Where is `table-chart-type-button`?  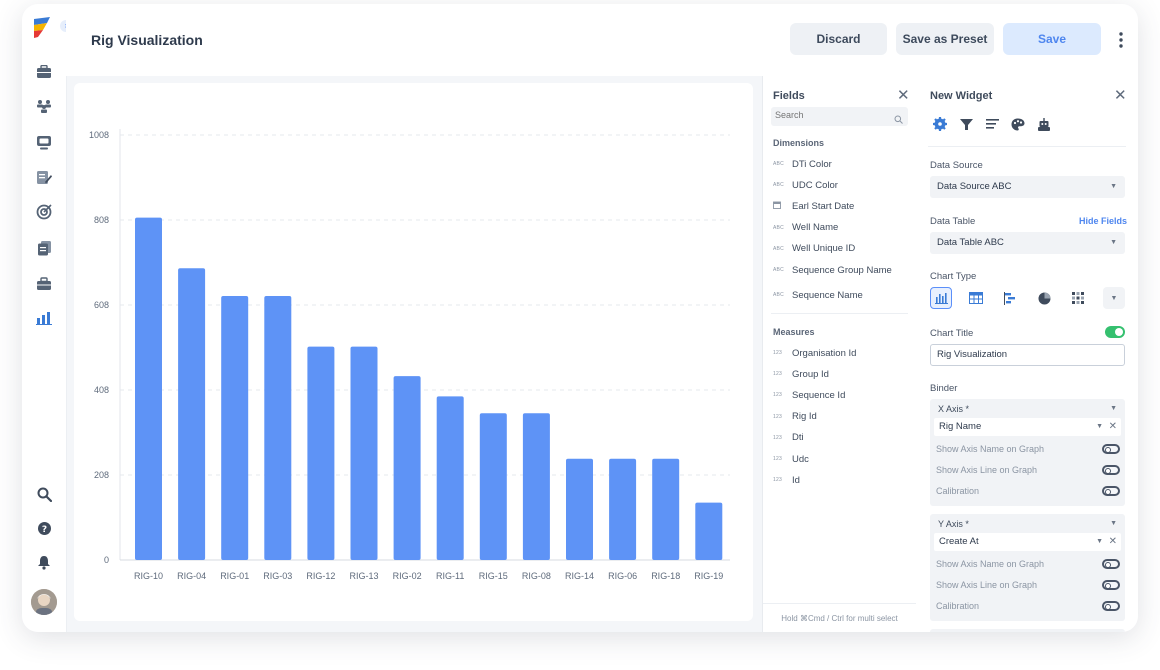
table-chart-type-button is located at coordinates (976, 298).